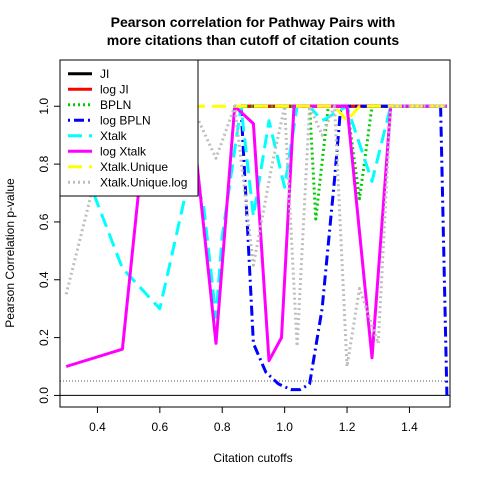  Describe the element at coordinates (44, 337) in the screenshot. I see `y-tick-label: 0.2` at that location.